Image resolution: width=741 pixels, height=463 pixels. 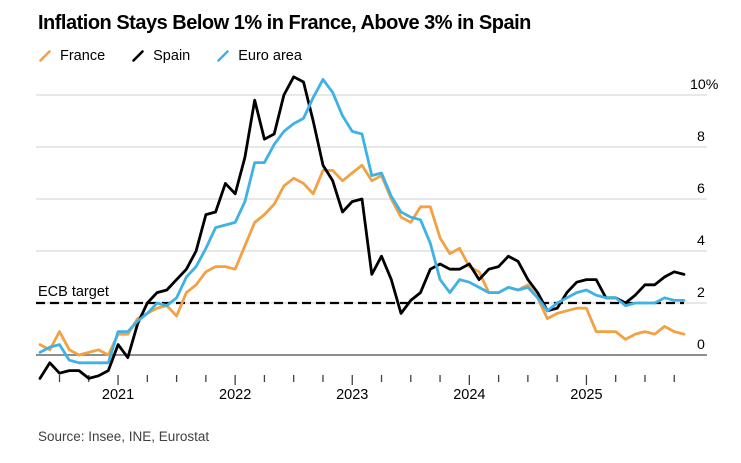 What do you see at coordinates (83, 56) in the screenshot?
I see `legend-label-france: France` at bounding box center [83, 56].